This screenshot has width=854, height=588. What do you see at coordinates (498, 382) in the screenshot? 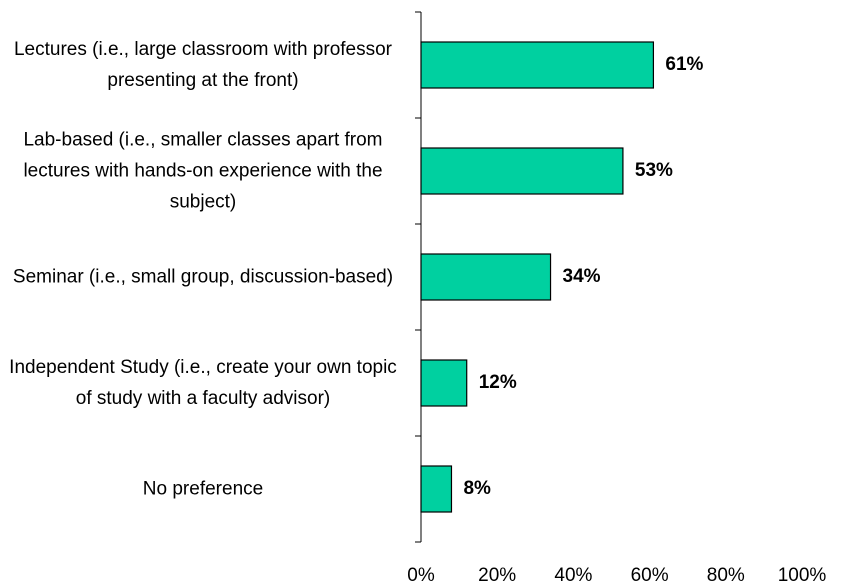
I see `value-label: 12%` at bounding box center [498, 382].